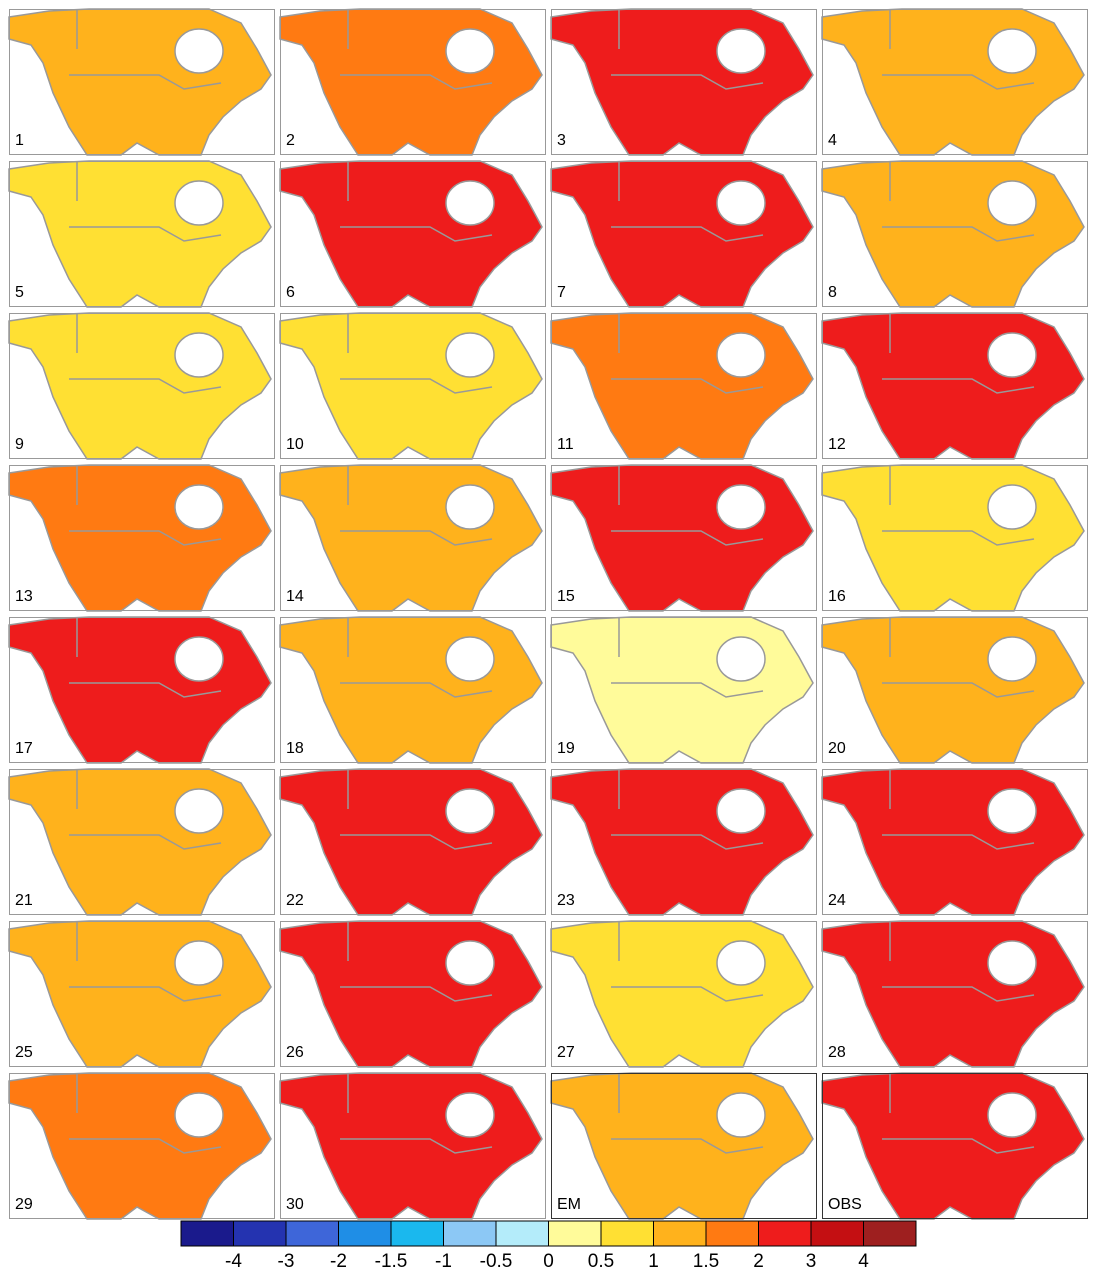  What do you see at coordinates (286, 1261) in the screenshot?
I see `colorbar-tick-label: -3` at bounding box center [286, 1261].